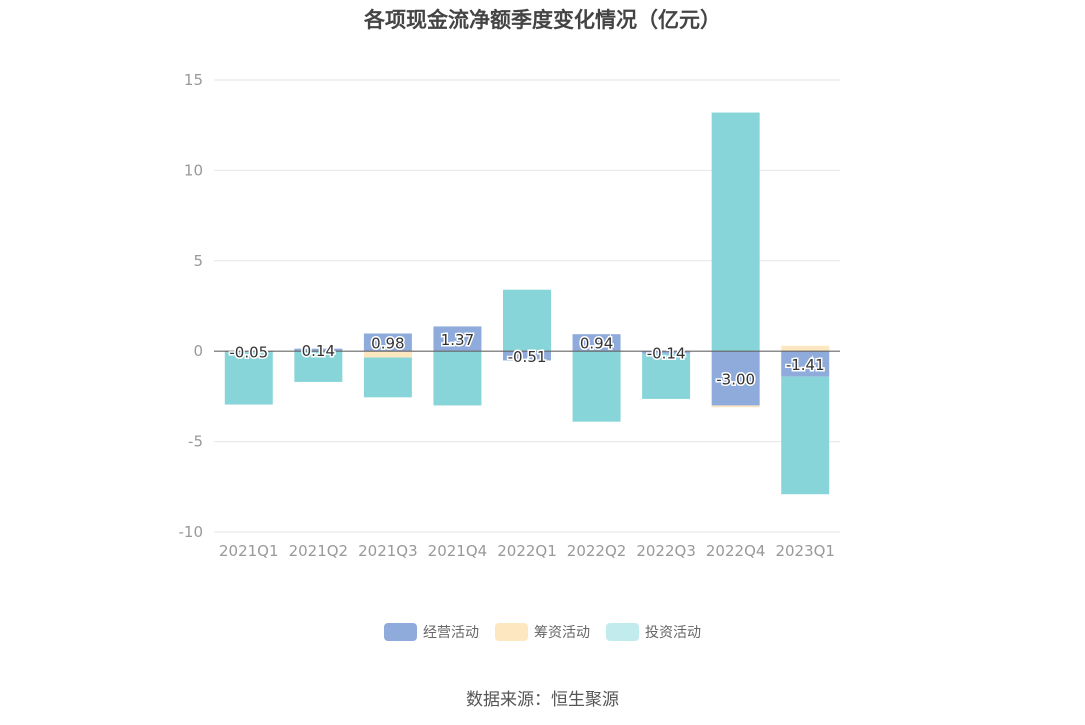 The width and height of the screenshot is (1085, 725). I want to click on x-tick-label: 2021Q3, so click(388, 551).